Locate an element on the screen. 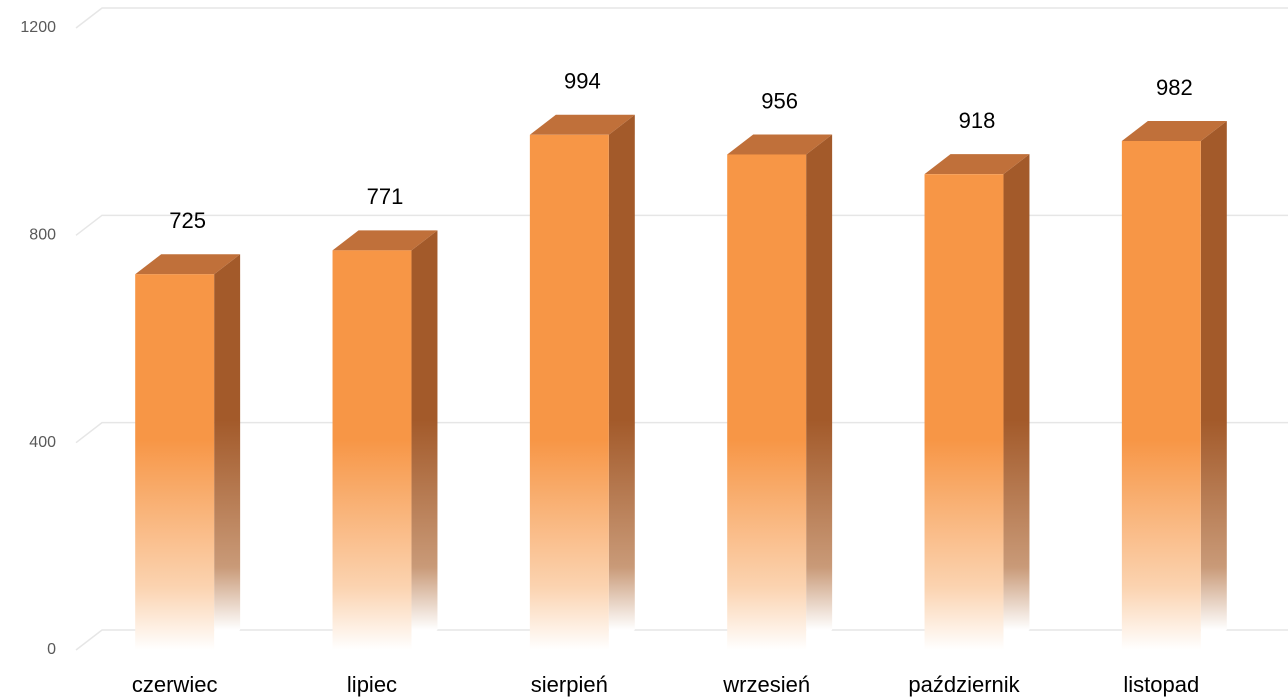 Image resolution: width=1288 pixels, height=699 pixels. y-tick-label: 800 is located at coordinates (42, 235).